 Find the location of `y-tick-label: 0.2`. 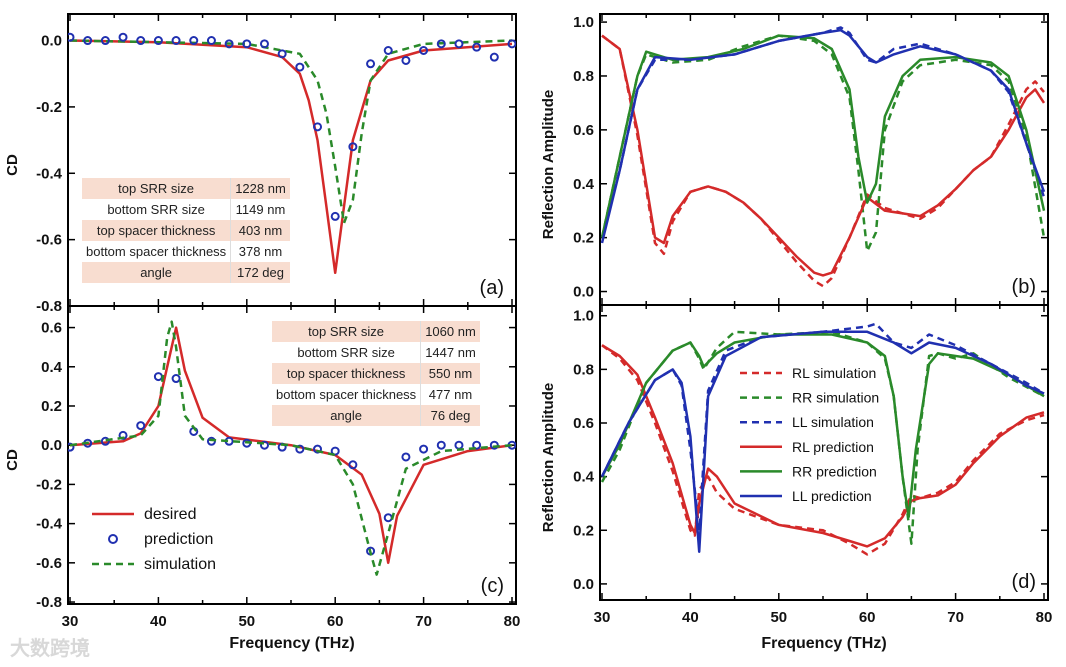

y-tick-label: 0.2 is located at coordinates (583, 530).